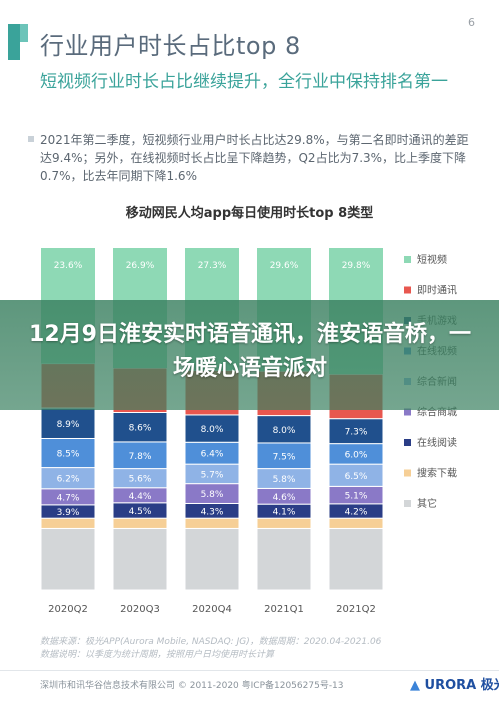  I want to click on data-label: 6.2%, so click(68, 480).